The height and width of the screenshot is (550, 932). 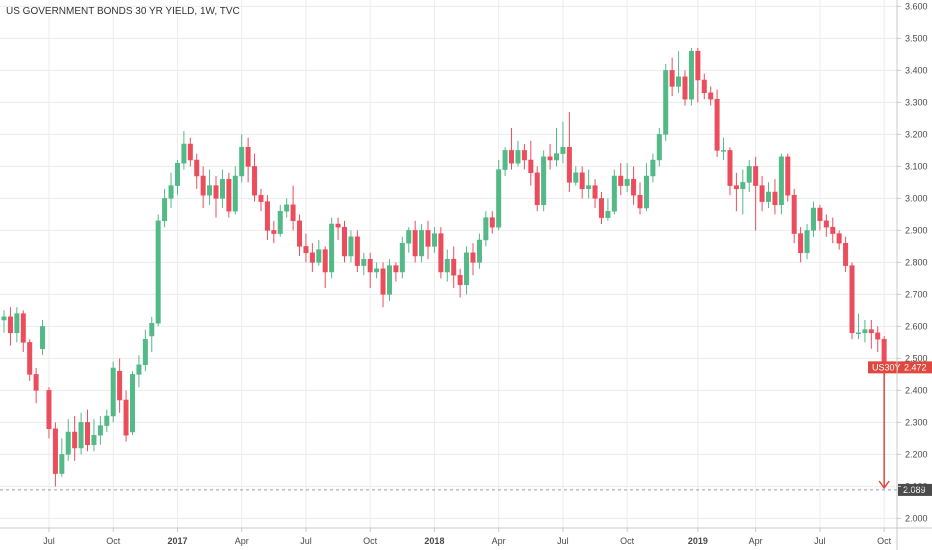 What do you see at coordinates (916, 262) in the screenshot?
I see `y-tick-label: 2.800` at bounding box center [916, 262].